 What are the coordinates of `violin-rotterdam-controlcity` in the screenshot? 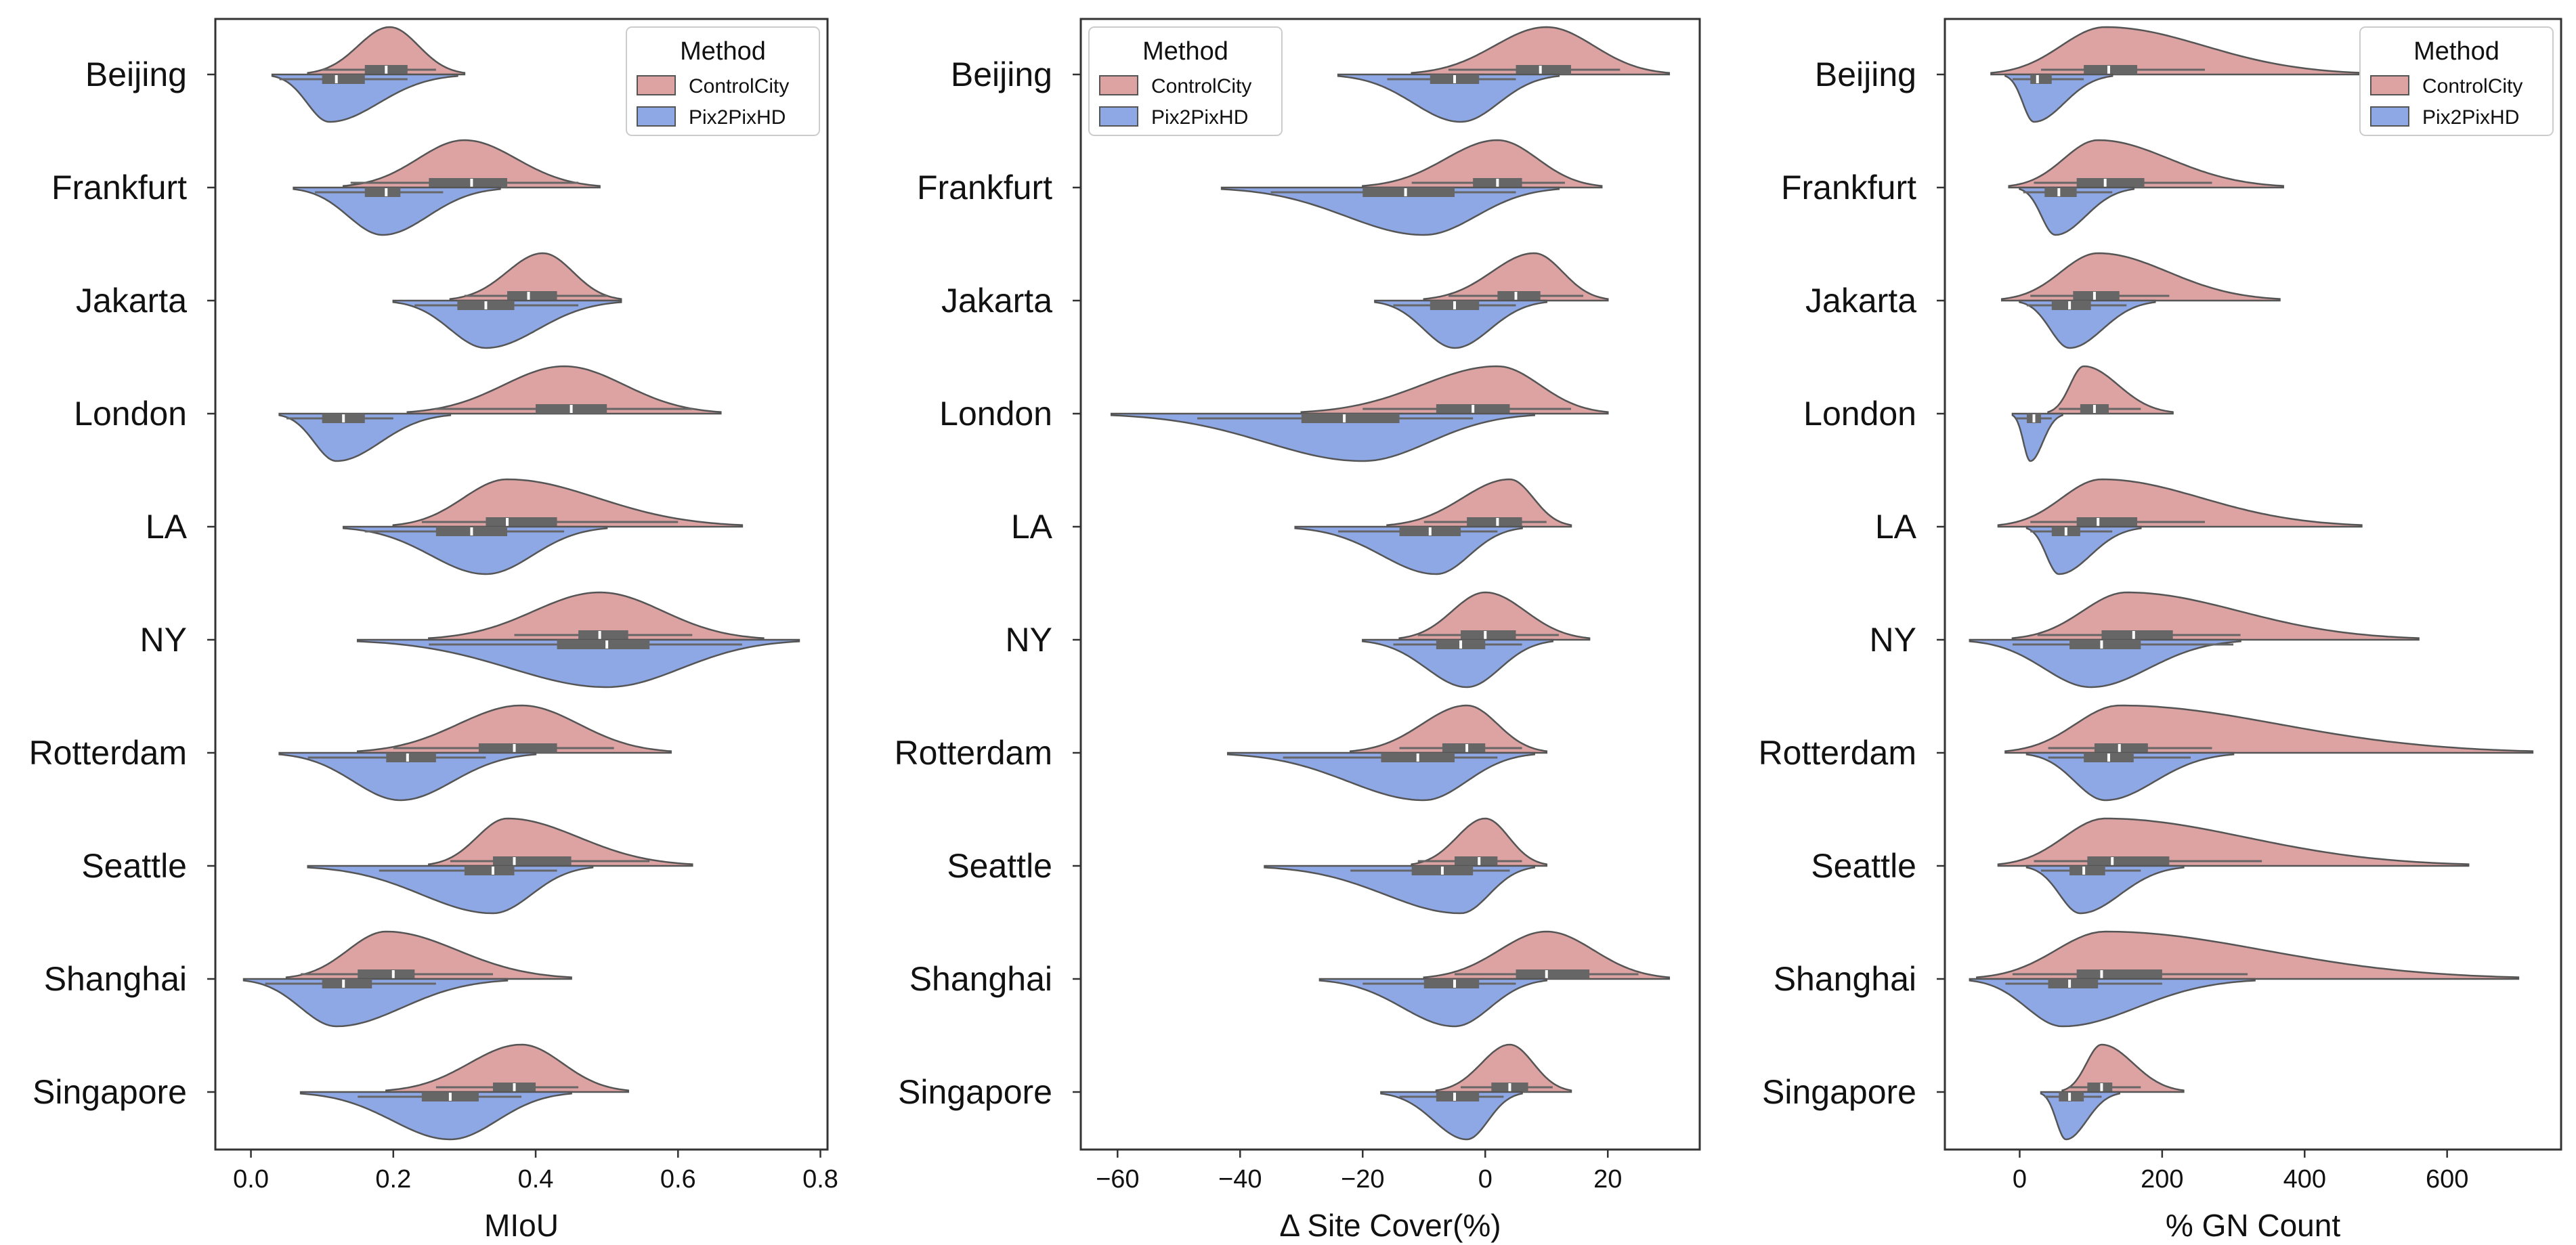 It's located at (1448, 729).